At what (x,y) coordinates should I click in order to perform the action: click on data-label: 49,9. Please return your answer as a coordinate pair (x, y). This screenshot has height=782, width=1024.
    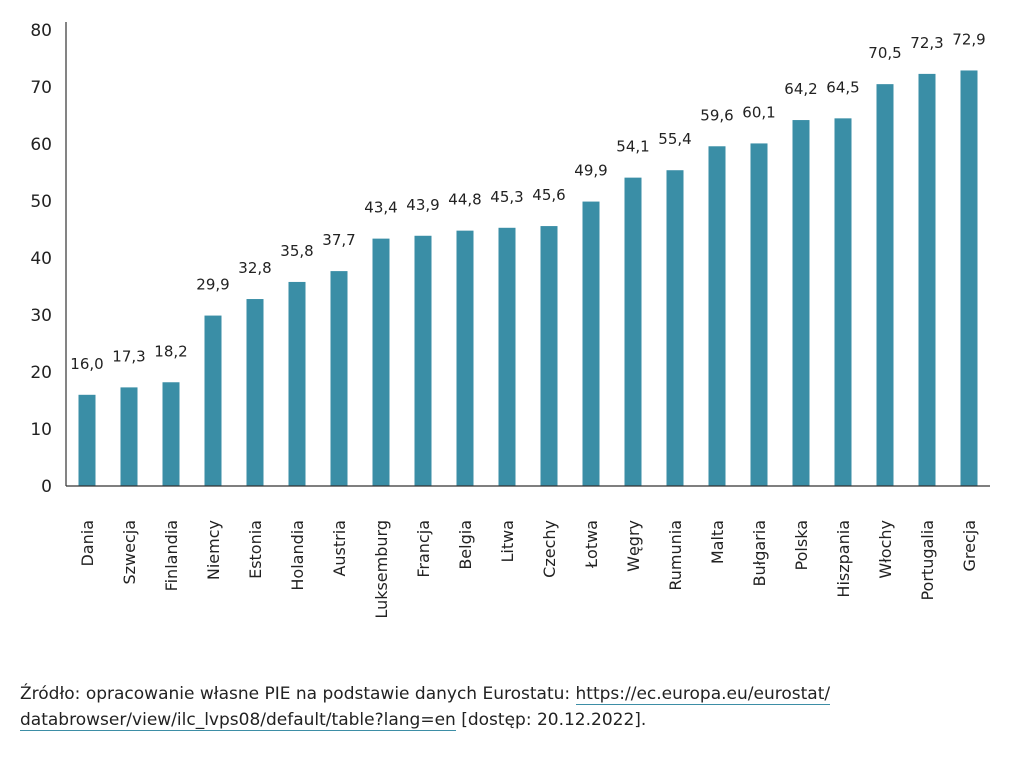
    Looking at the image, I should click on (590, 171).